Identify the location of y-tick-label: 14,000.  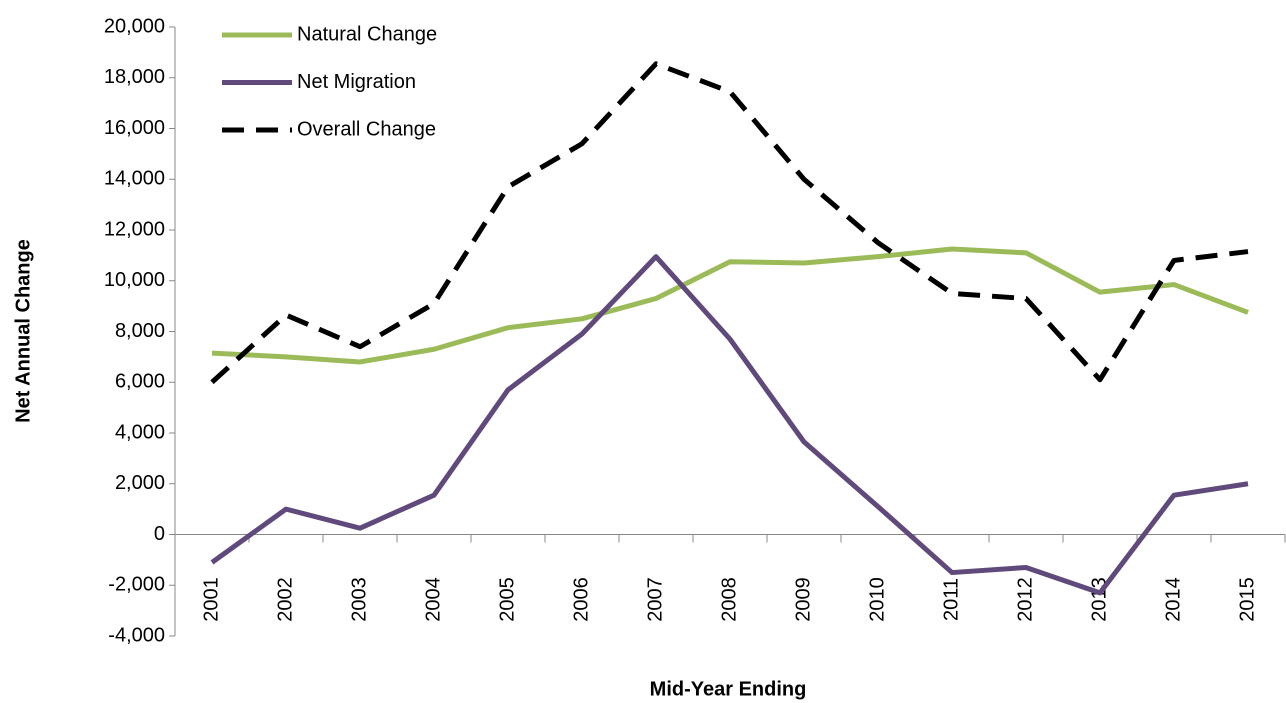
(134, 179).